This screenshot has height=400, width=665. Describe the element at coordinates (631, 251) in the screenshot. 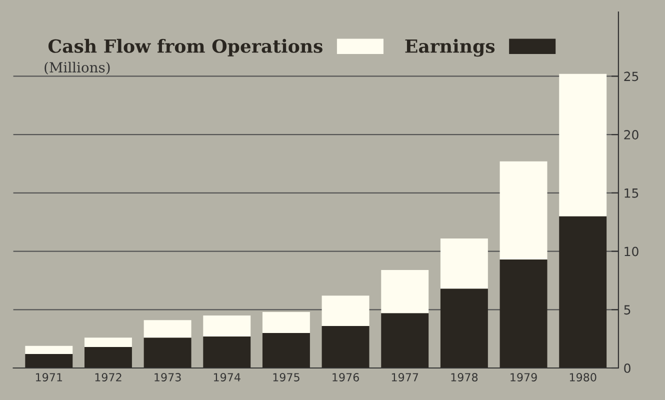

I see `y-tick-label: 10` at that location.